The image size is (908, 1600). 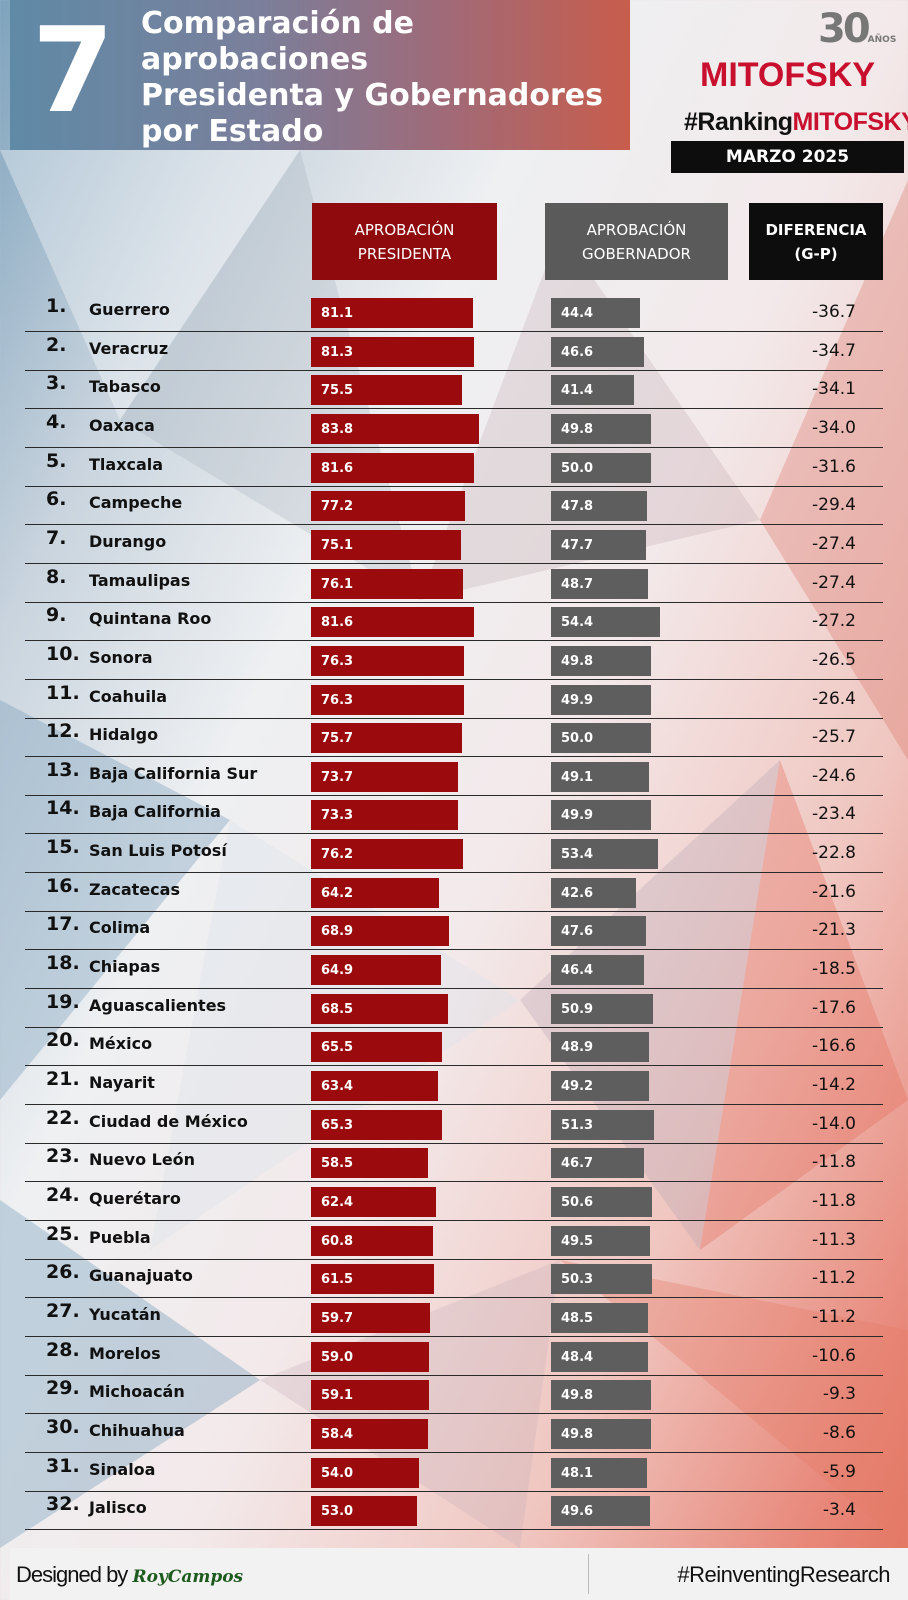 What do you see at coordinates (140, 580) in the screenshot?
I see `state-name: Tamaulipas` at bounding box center [140, 580].